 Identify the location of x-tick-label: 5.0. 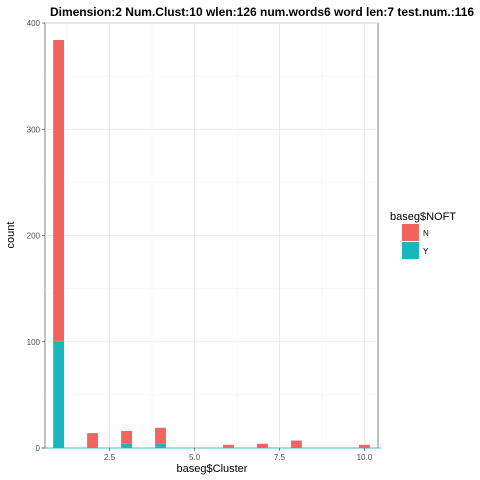
(195, 457).